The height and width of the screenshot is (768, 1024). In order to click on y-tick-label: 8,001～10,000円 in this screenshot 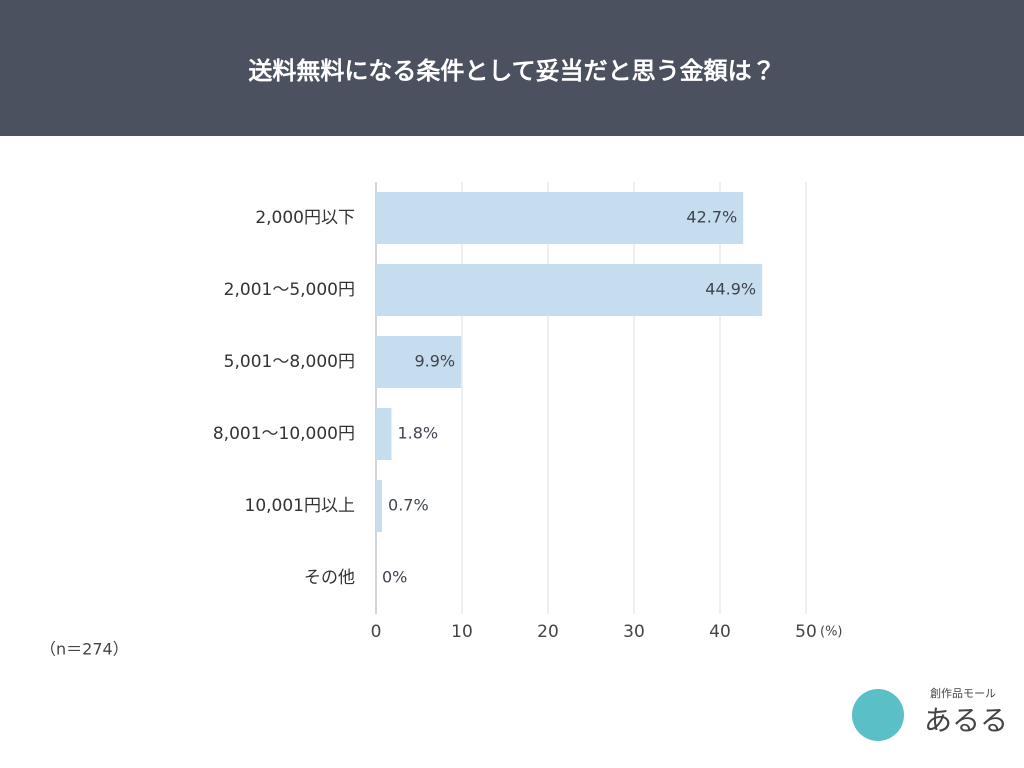, I will do `click(284, 434)`.